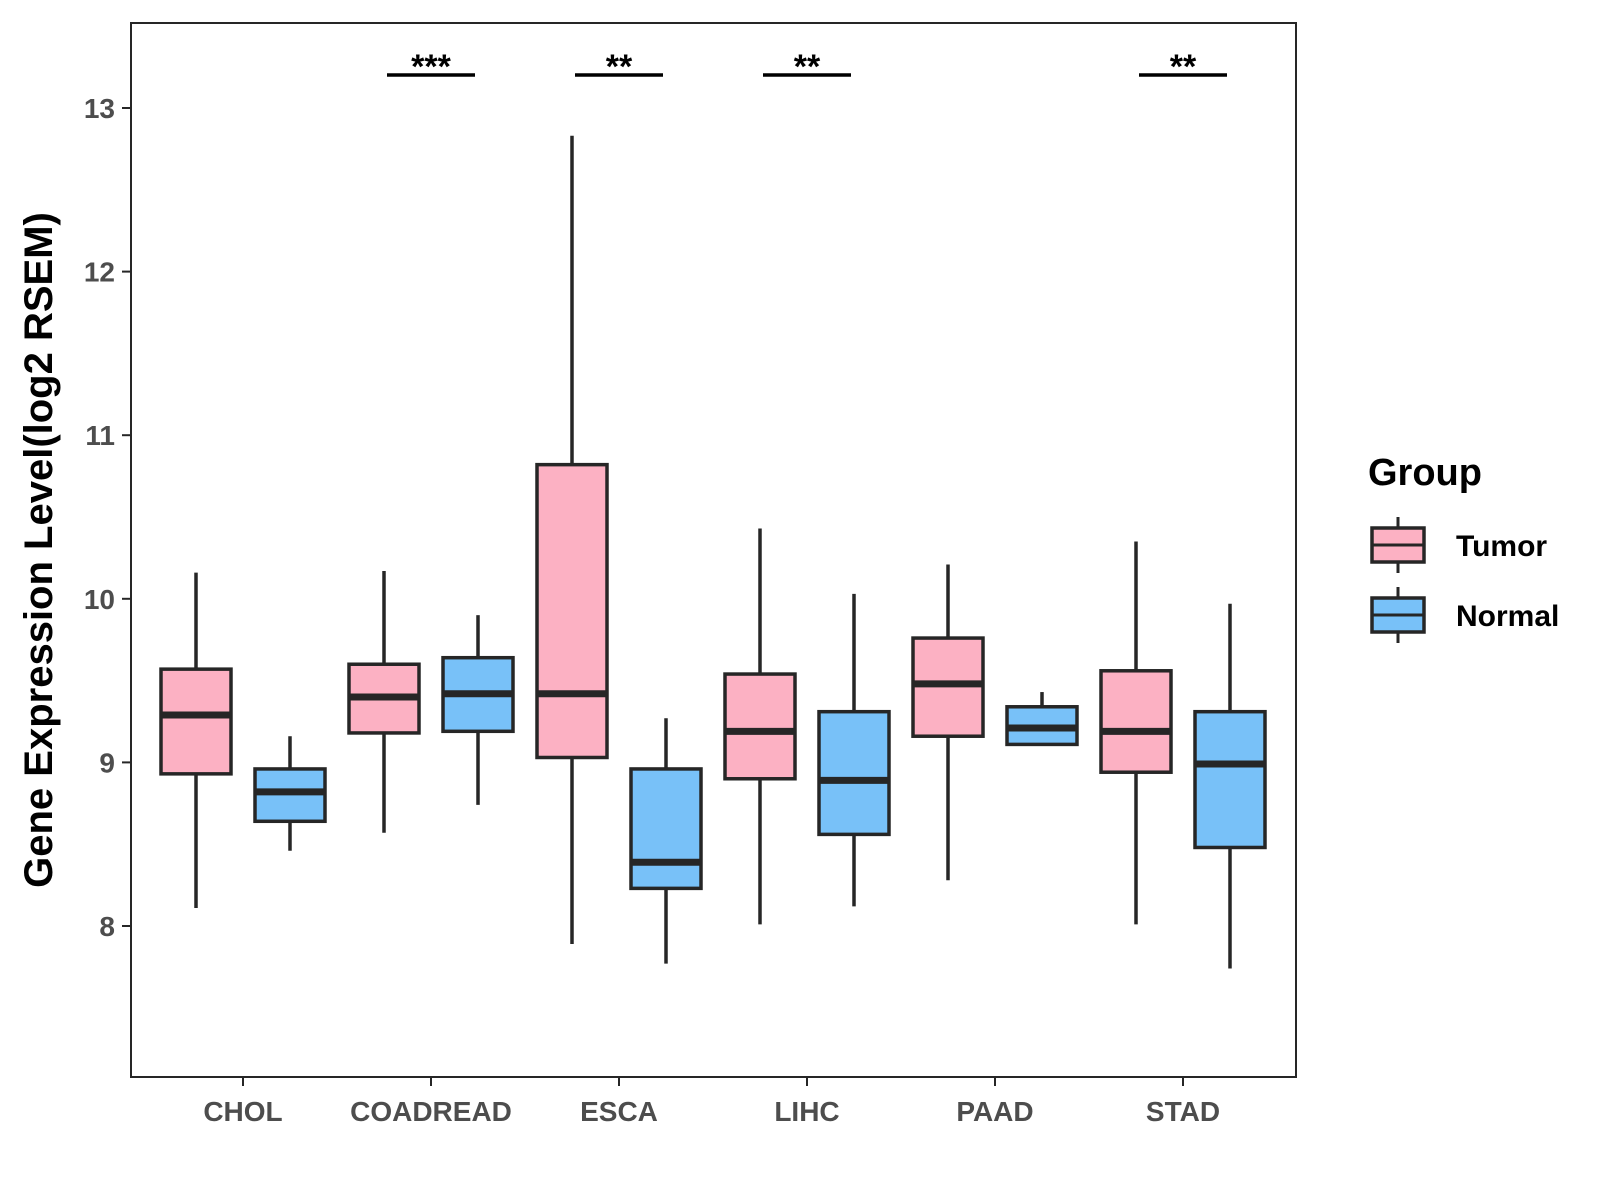 The image size is (1600, 1200). Describe the element at coordinates (1042, 719) in the screenshot. I see `box-normal-paad` at that location.